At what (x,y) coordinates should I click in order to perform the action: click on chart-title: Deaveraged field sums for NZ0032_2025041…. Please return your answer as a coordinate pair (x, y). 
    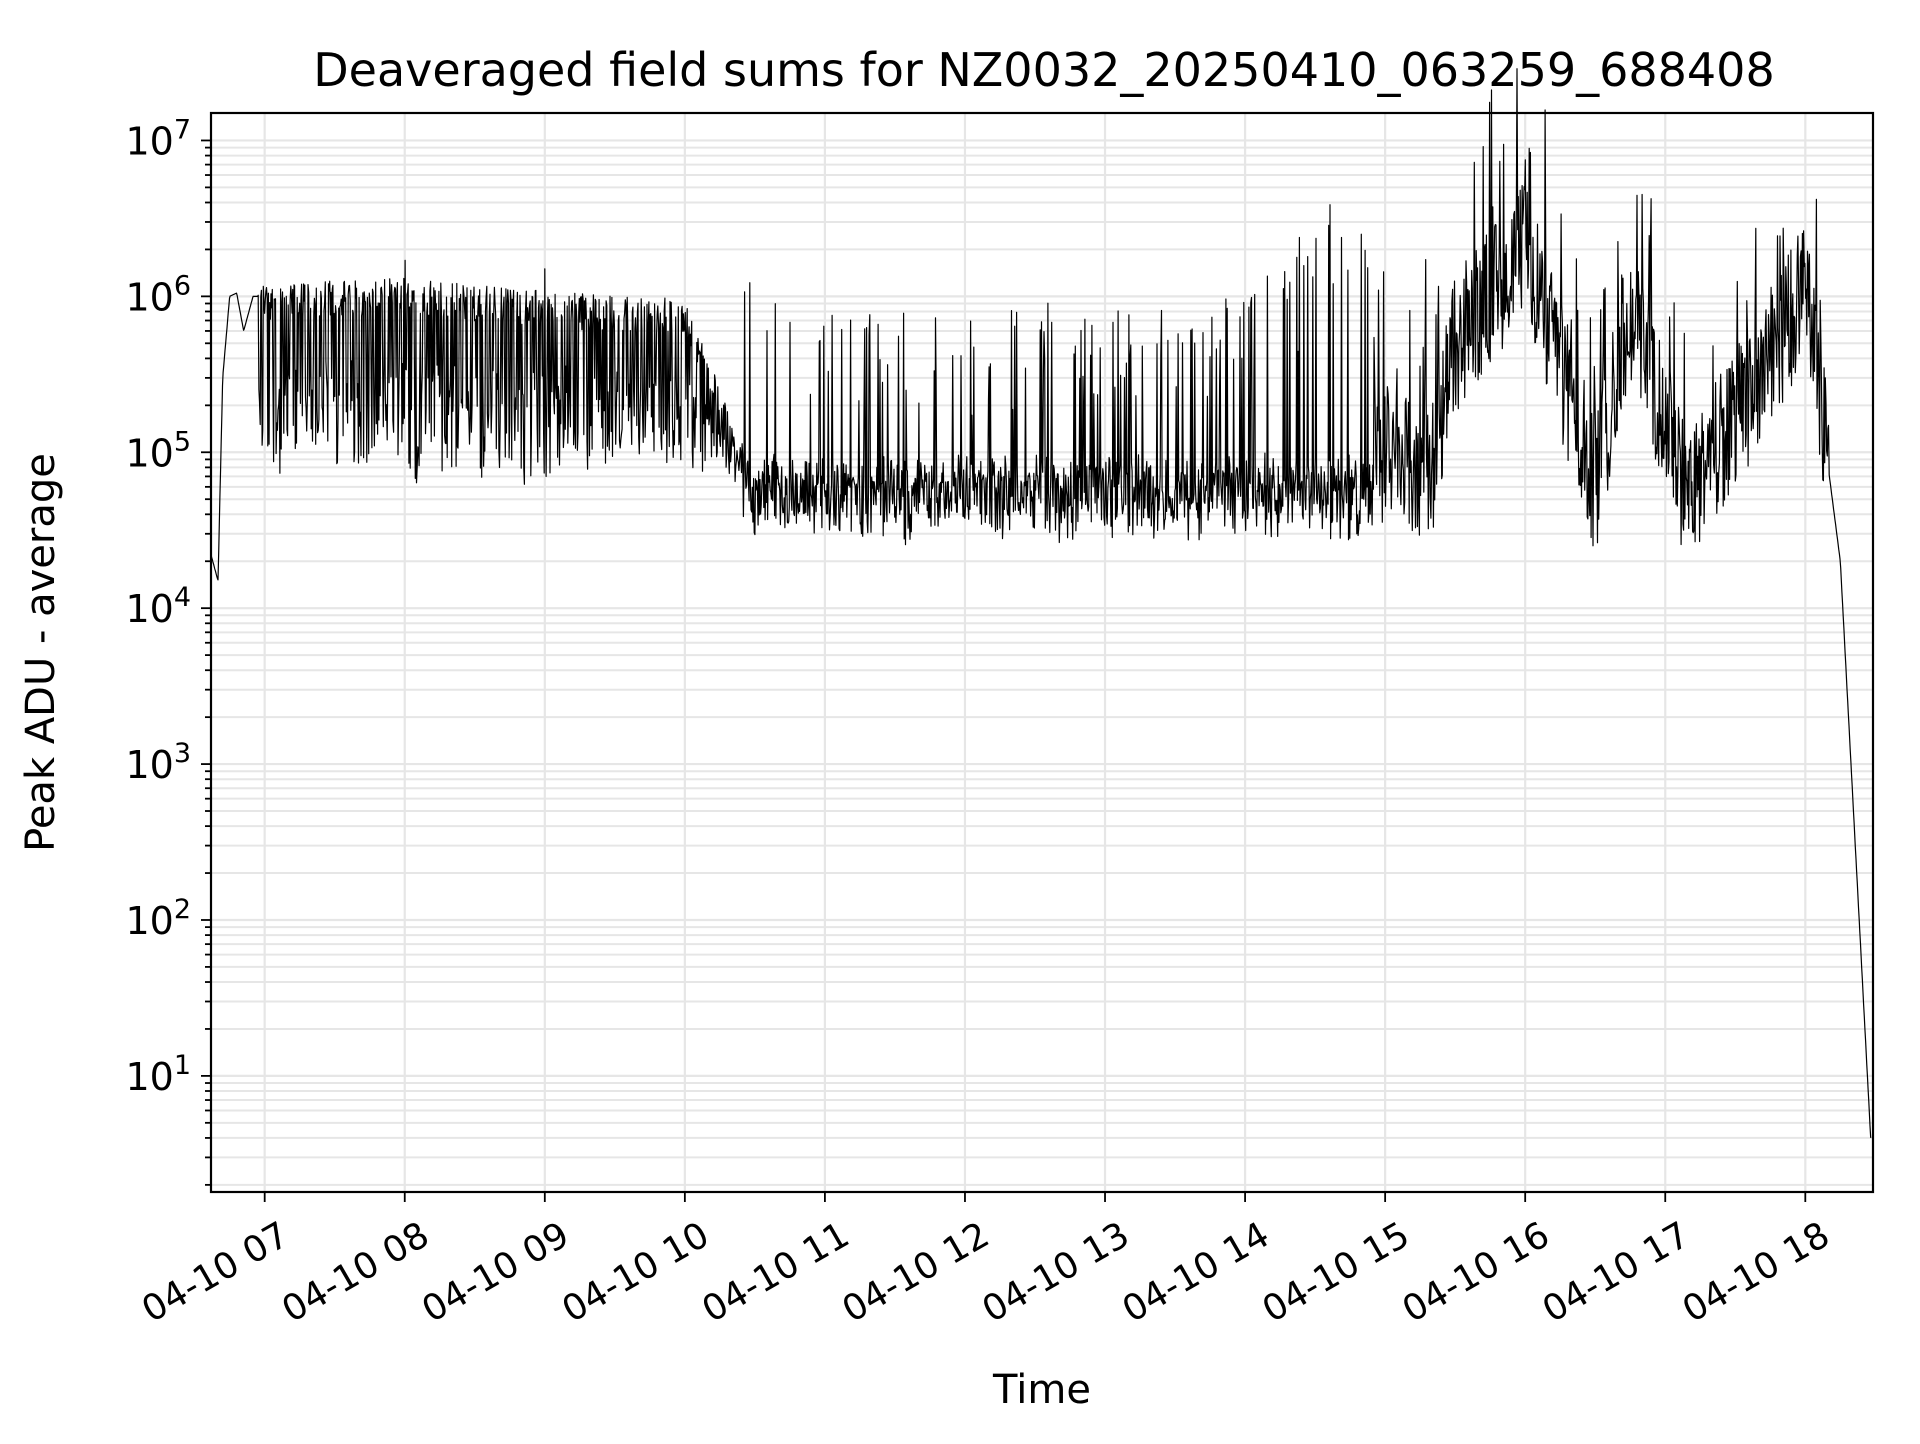
    Looking at the image, I should click on (1043, 70).